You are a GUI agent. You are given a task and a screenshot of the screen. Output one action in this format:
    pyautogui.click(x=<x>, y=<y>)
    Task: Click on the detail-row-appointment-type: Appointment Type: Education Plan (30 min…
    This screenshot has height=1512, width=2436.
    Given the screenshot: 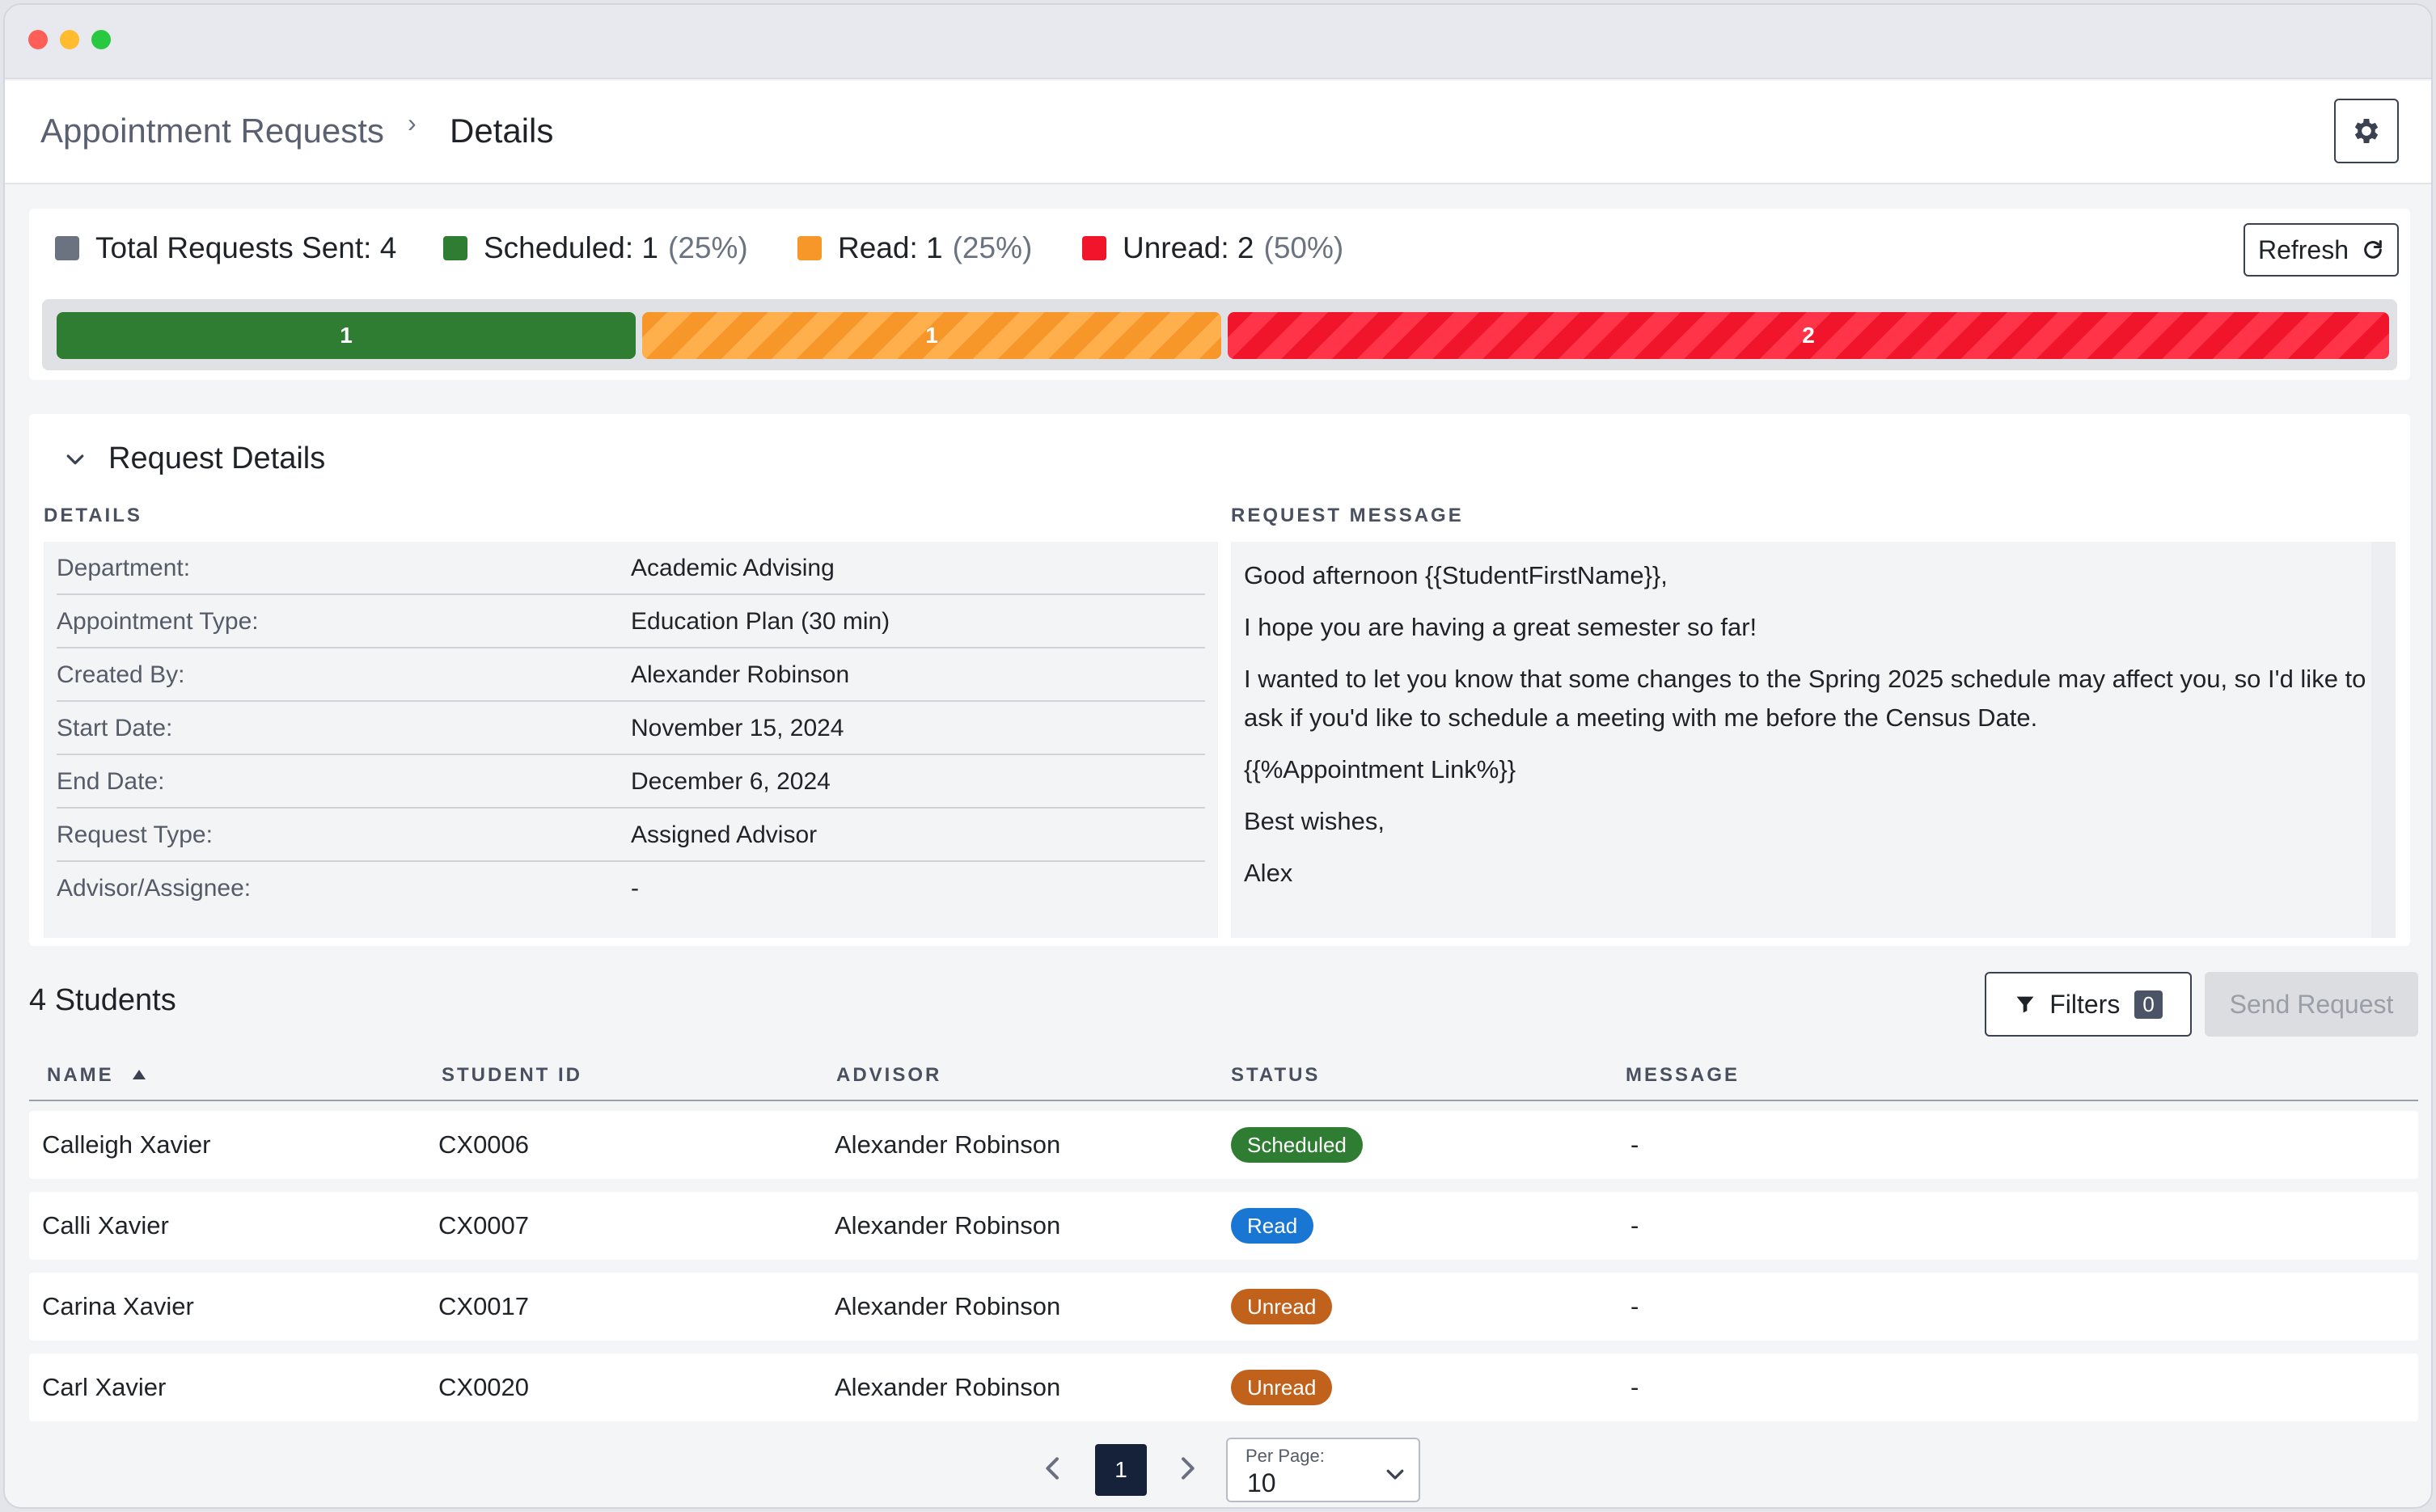 What is the action you would take?
    pyautogui.click(x=631, y=621)
    